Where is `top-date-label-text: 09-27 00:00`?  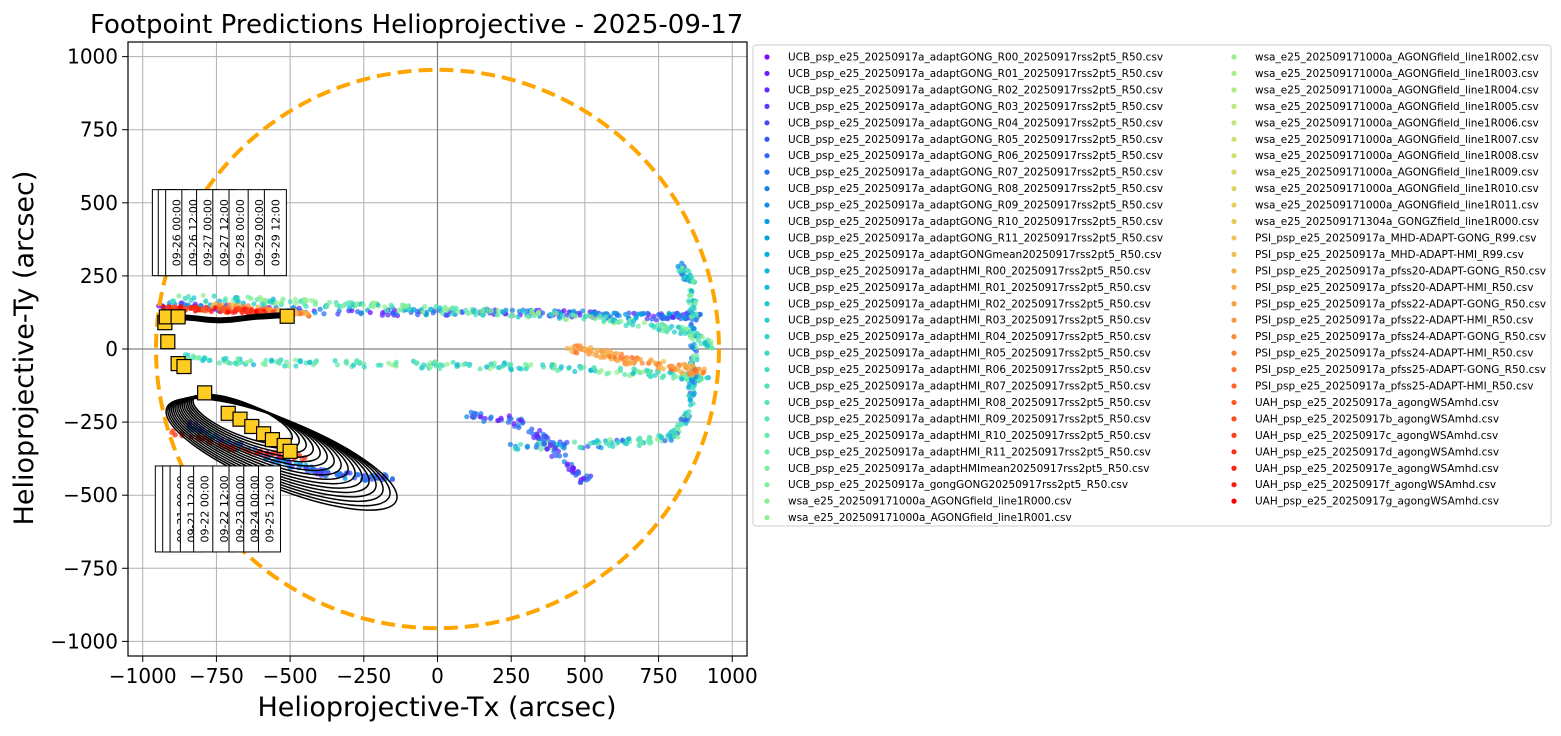
top-date-label-text: 09-27 00:00 is located at coordinates (208, 232).